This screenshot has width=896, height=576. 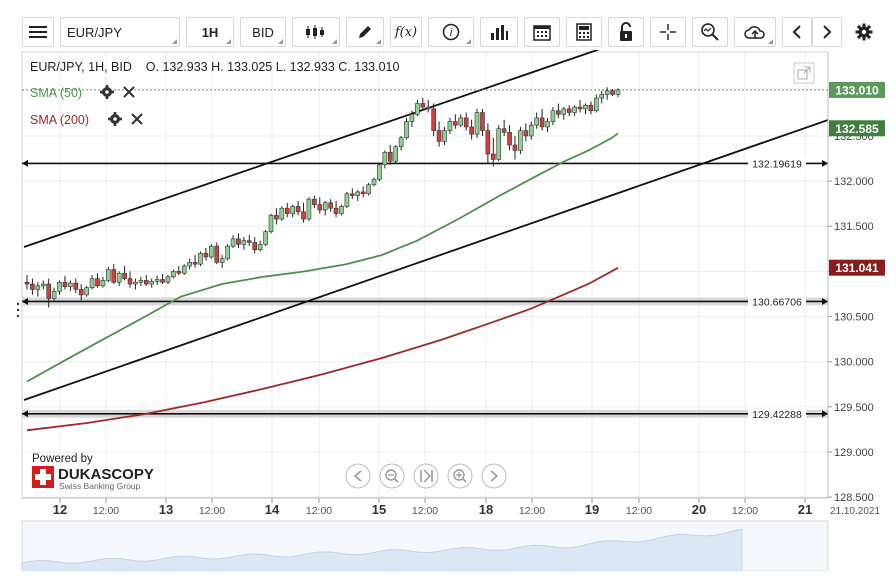 What do you see at coordinates (668, 32) in the screenshot?
I see `crosshair-button` at bounding box center [668, 32].